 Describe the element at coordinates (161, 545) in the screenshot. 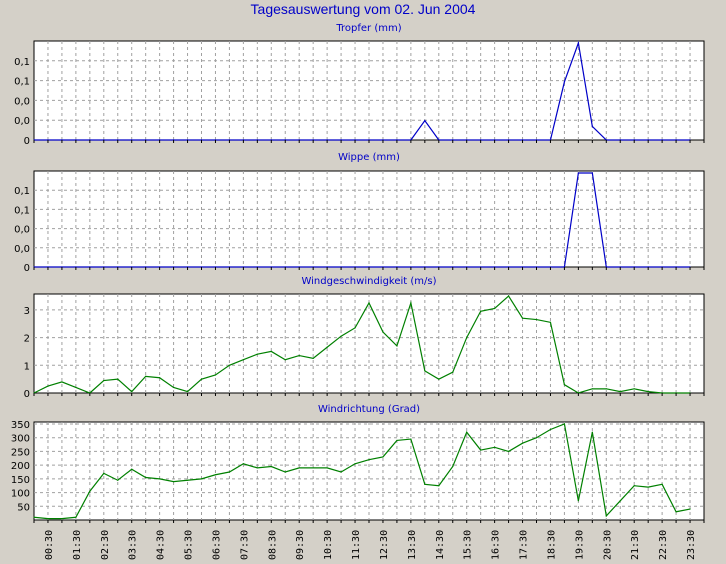

I see `x-tick-label: 04:30` at that location.